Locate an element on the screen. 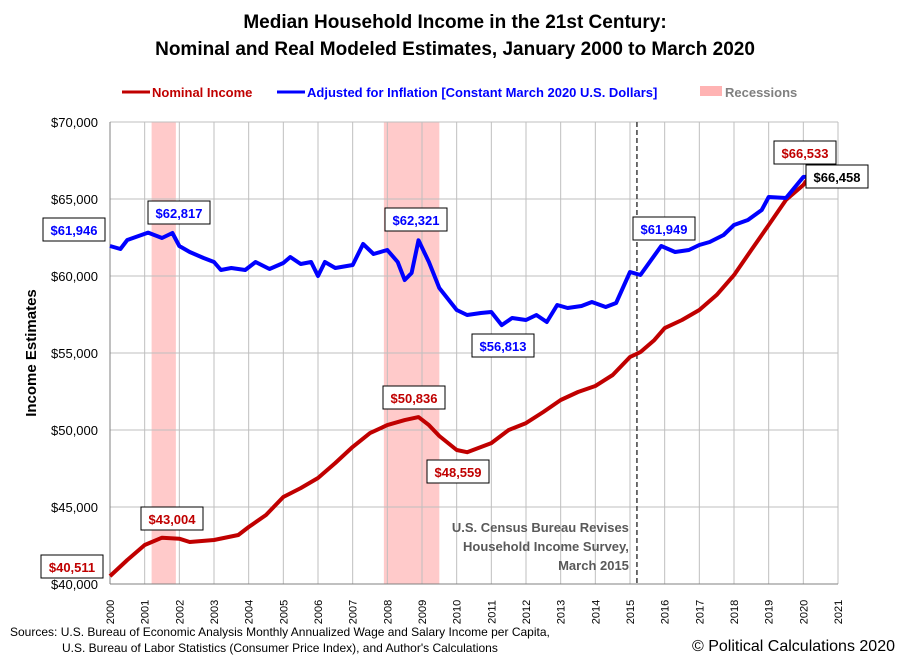  x-tick-label: 2012 is located at coordinates (527, 612).